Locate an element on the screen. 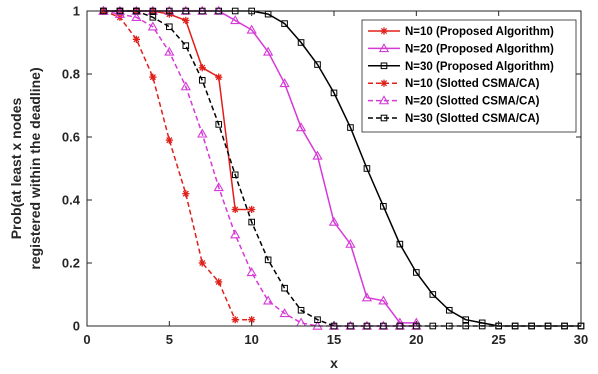  x-tick-label: 10 is located at coordinates (251, 339).